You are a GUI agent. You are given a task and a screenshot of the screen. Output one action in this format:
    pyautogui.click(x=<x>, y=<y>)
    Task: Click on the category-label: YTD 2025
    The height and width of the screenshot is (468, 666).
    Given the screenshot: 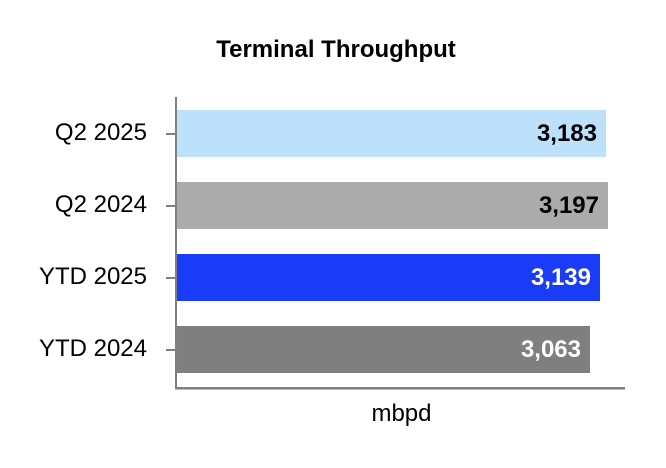 What is the action you would take?
    pyautogui.click(x=92, y=276)
    